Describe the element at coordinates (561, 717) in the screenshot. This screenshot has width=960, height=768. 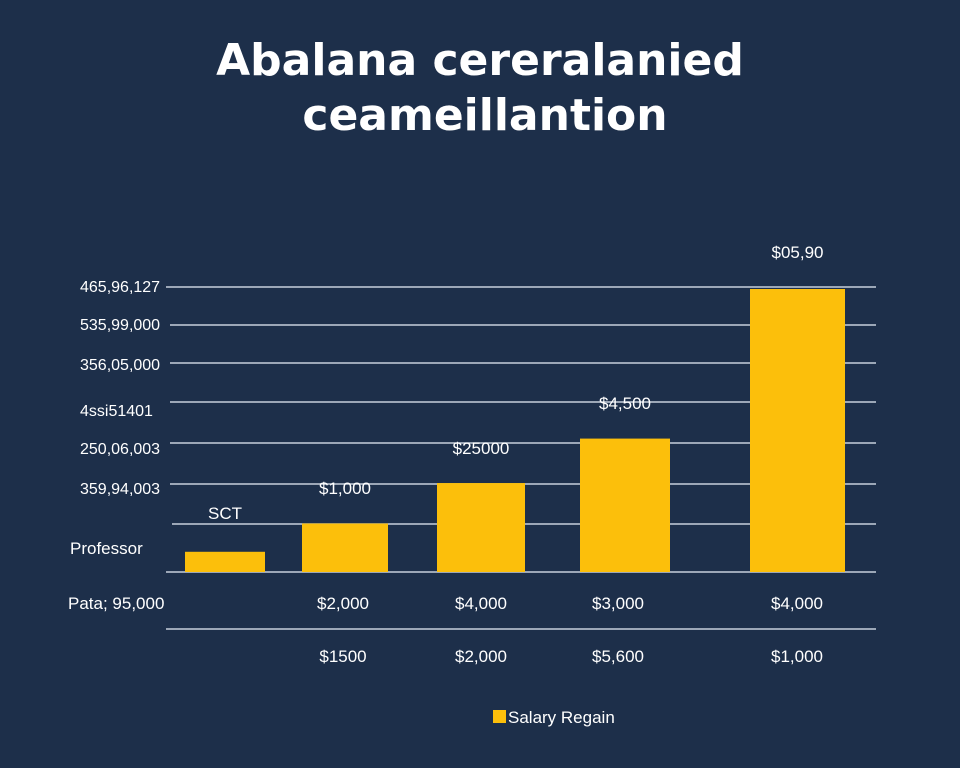
I see `legend-label: Salary Regain` at that location.